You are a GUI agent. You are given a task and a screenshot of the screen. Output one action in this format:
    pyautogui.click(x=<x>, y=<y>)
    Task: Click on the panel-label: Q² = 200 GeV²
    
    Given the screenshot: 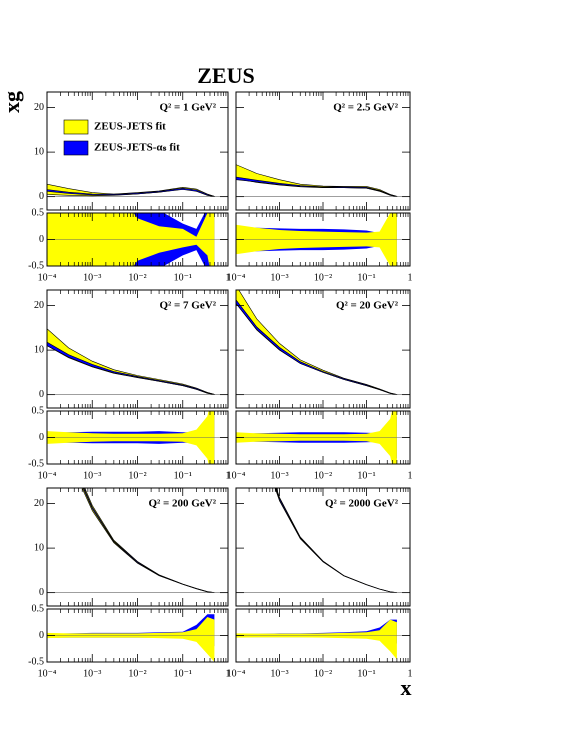 What is the action you would take?
    pyautogui.click(x=182, y=504)
    